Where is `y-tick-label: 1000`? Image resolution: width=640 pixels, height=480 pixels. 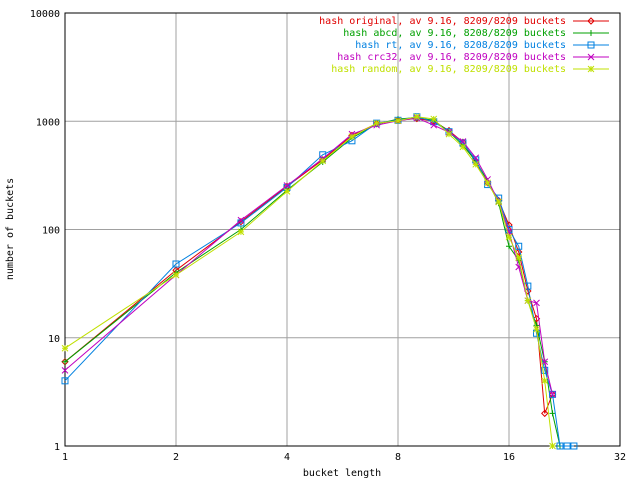 y-tick-label: 1000 is located at coordinates (48, 122).